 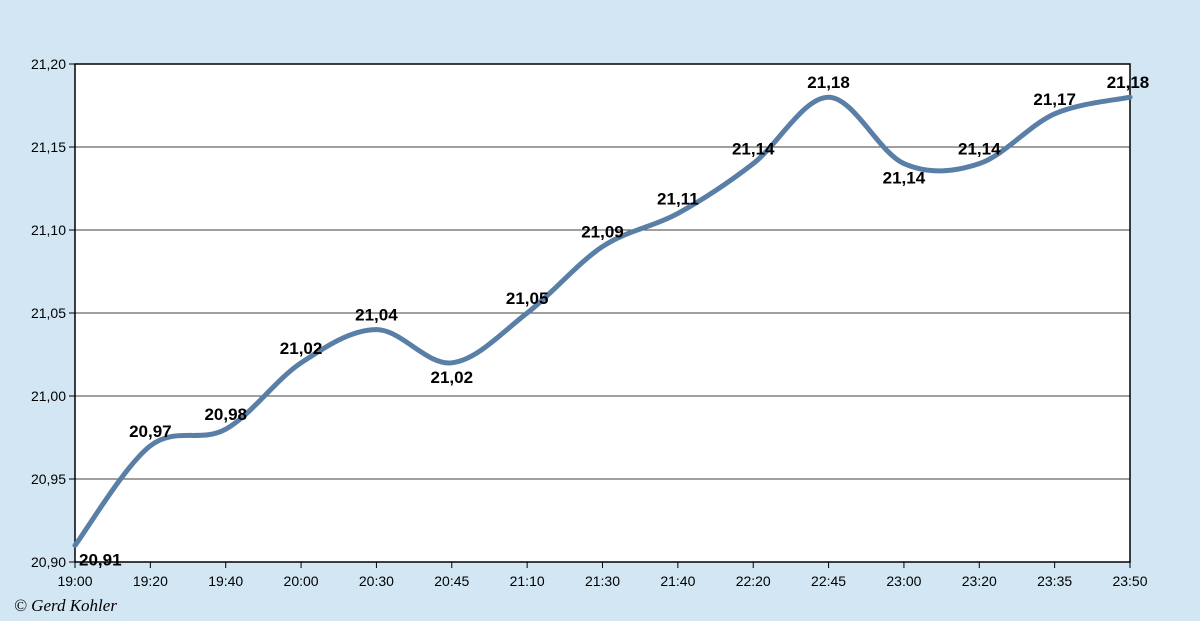 I want to click on data-label: 21,09, so click(x=602, y=232).